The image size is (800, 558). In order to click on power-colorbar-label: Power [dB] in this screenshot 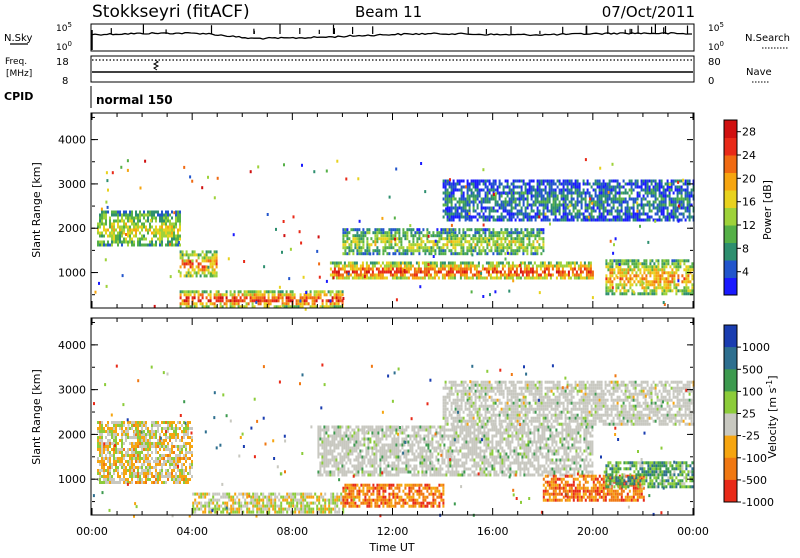, I will do `click(767, 210)`.